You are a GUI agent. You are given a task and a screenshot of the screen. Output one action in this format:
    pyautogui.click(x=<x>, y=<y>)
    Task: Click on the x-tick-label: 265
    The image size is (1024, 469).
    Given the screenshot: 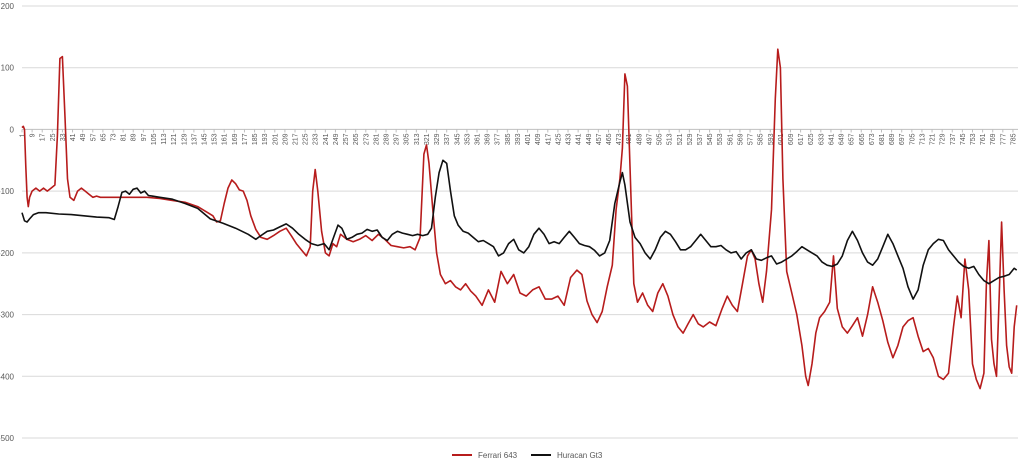 What is the action you would take?
    pyautogui.click(x=356, y=139)
    